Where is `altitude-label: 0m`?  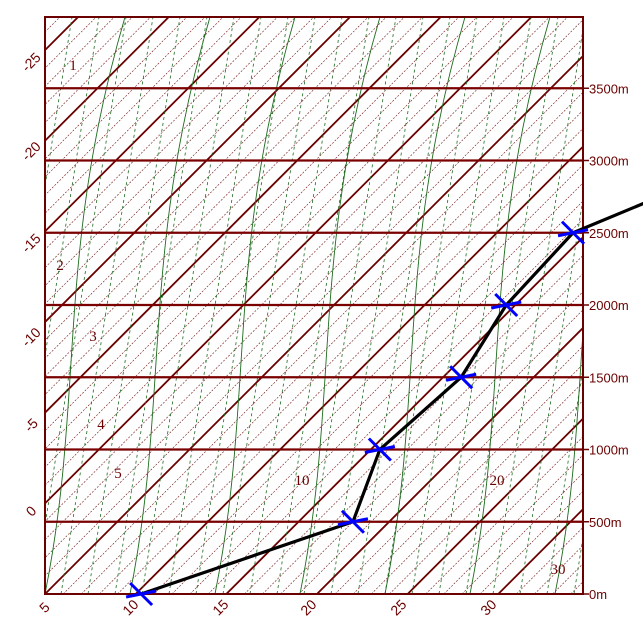
altitude-label: 0m is located at coordinates (598, 594).